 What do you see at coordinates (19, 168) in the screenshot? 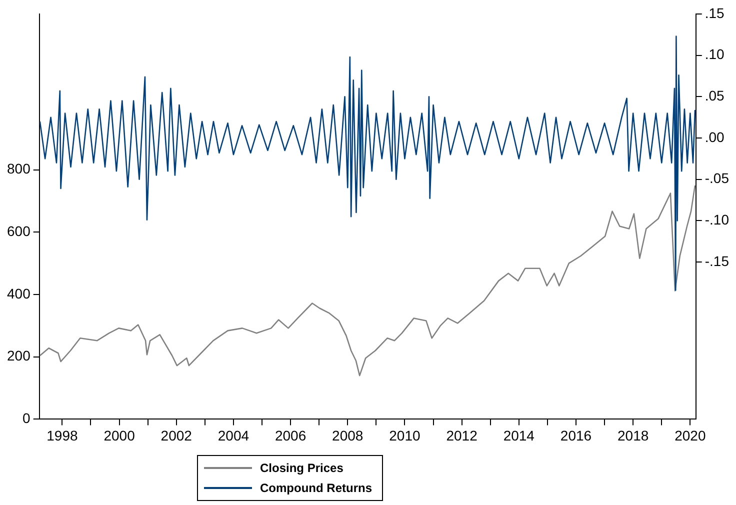
I see `y-tick-label: 800` at bounding box center [19, 168].